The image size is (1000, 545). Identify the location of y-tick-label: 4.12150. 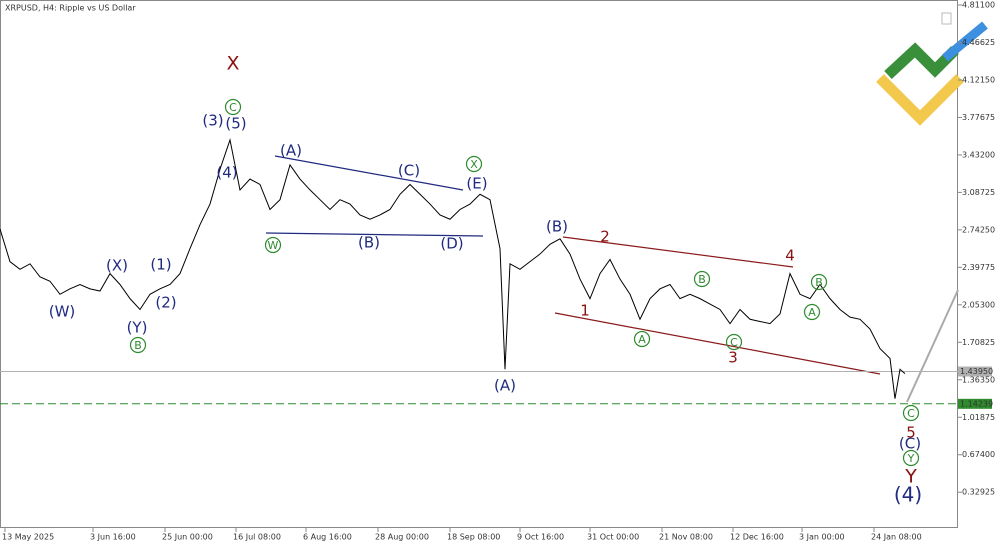
(978, 79).